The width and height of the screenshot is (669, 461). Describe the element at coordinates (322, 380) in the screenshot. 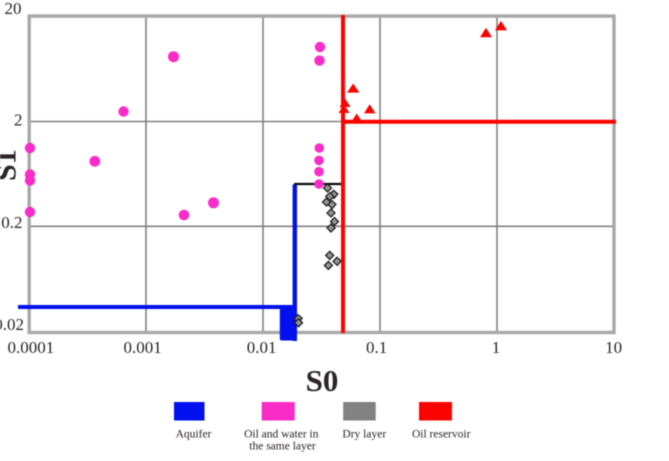

I see `svg-text: S0` at that location.